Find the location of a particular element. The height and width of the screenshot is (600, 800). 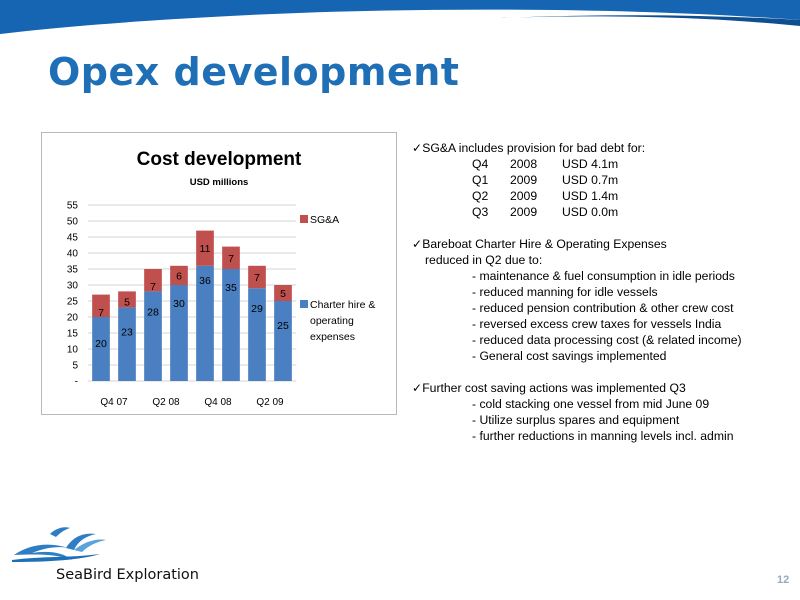

sga-amount: USD 0.7m is located at coordinates (590, 180).